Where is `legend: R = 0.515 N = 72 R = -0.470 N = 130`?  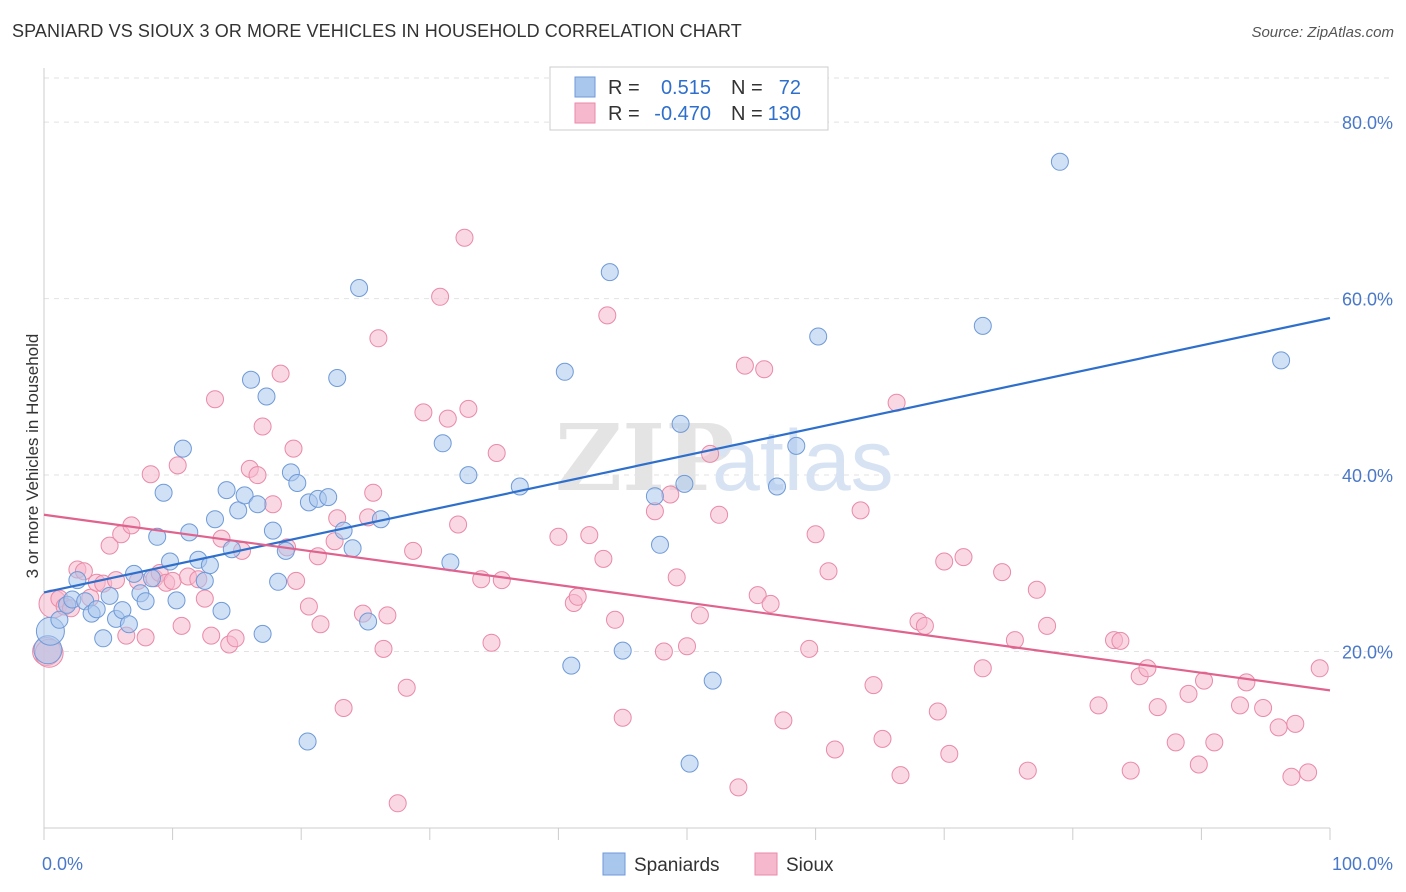 legend: R = 0.515 N = 72 R = -0.470 N = 130 is located at coordinates (689, 98).